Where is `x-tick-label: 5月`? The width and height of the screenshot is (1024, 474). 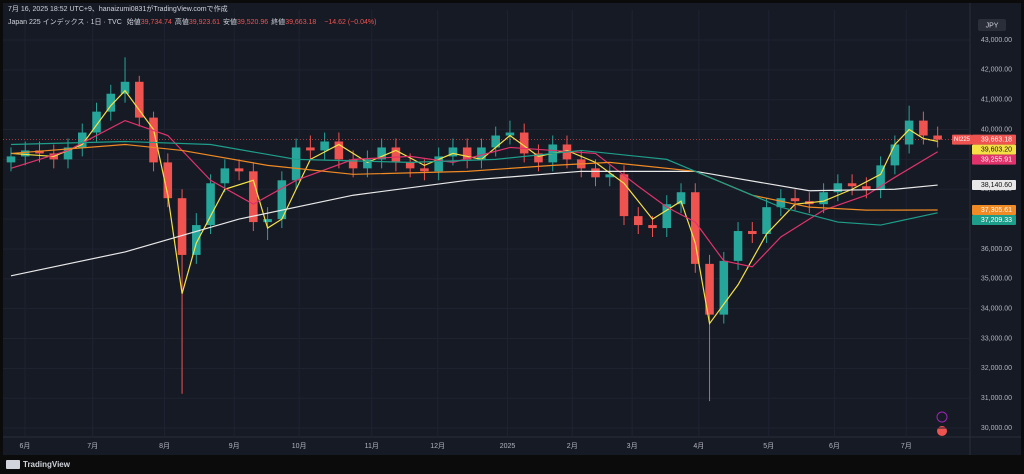 x-tick-label: 5月 is located at coordinates (768, 446).